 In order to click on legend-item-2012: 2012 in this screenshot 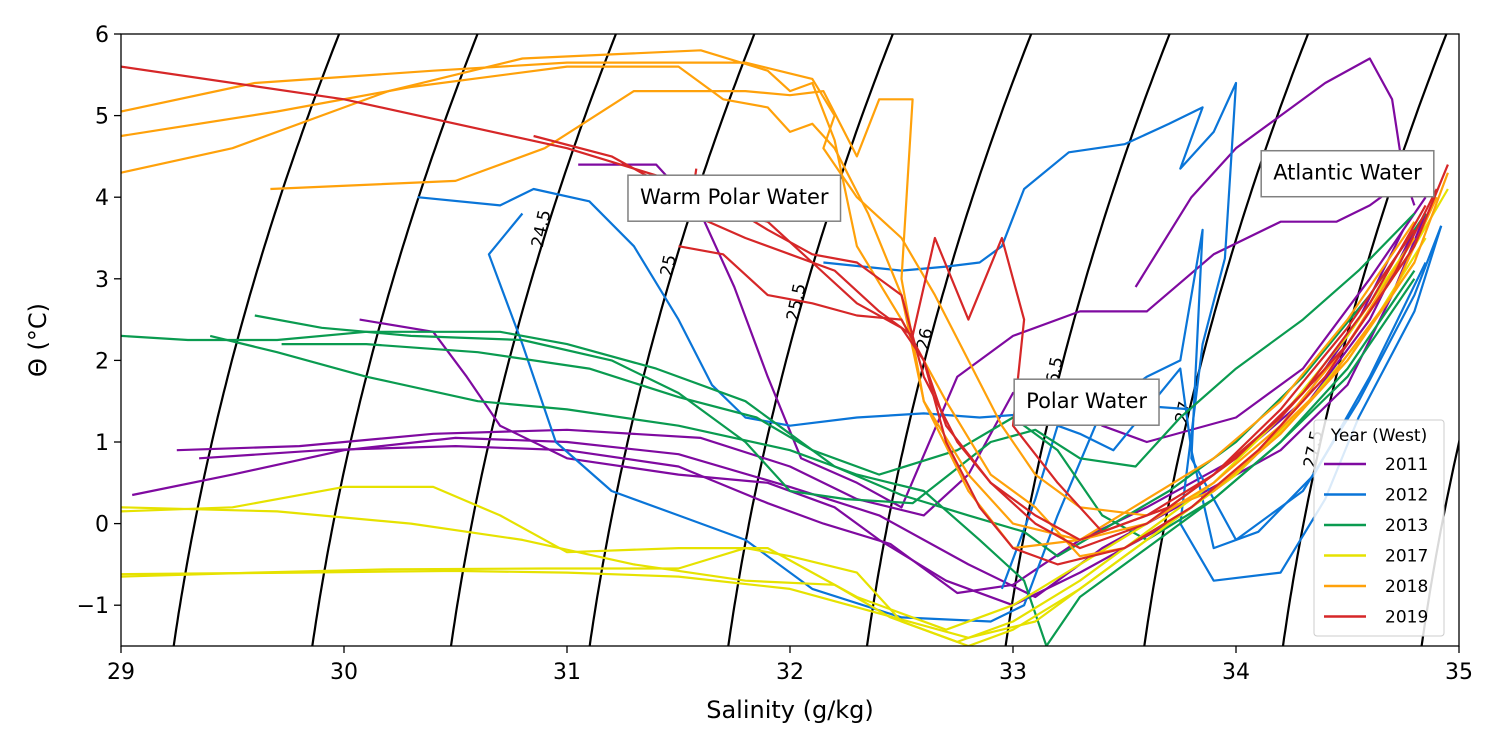, I will do `click(1376, 496)`.